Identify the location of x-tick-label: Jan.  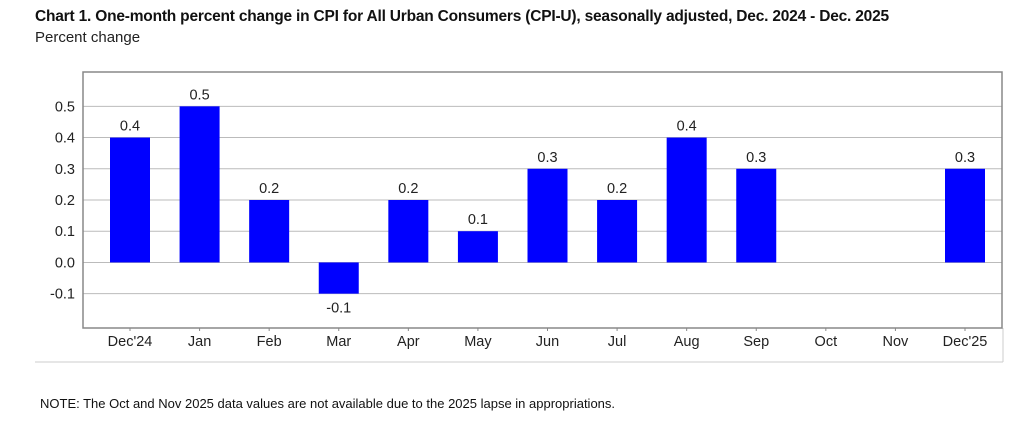
(199, 342).